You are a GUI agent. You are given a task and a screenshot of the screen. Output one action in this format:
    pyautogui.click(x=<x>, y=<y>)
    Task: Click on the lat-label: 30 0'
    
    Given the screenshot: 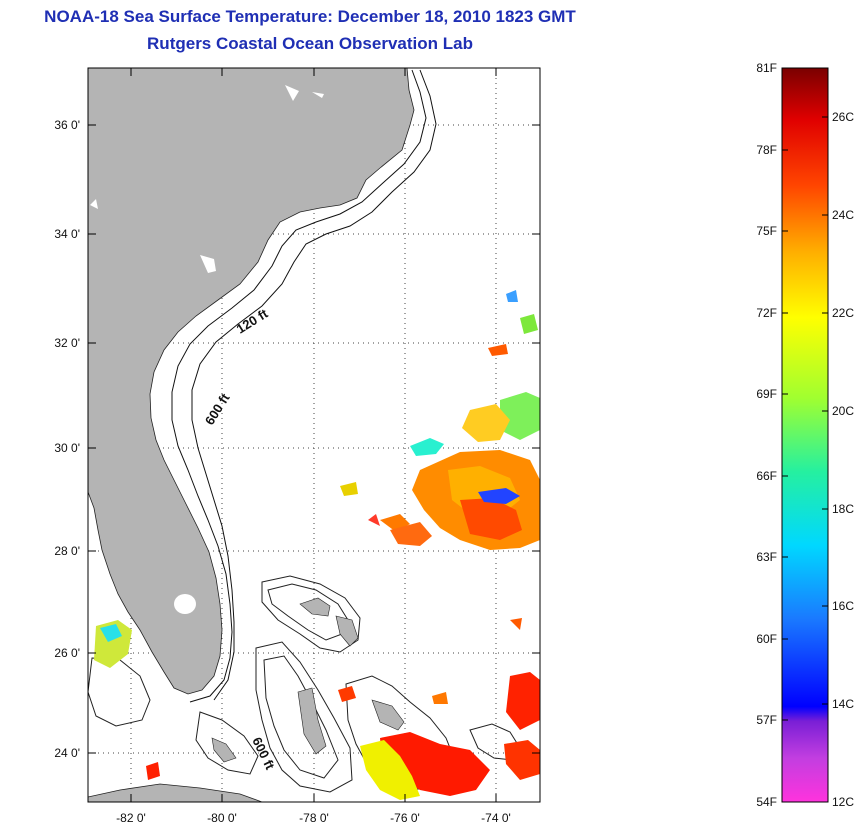 What is the action you would take?
    pyautogui.click(x=67, y=448)
    